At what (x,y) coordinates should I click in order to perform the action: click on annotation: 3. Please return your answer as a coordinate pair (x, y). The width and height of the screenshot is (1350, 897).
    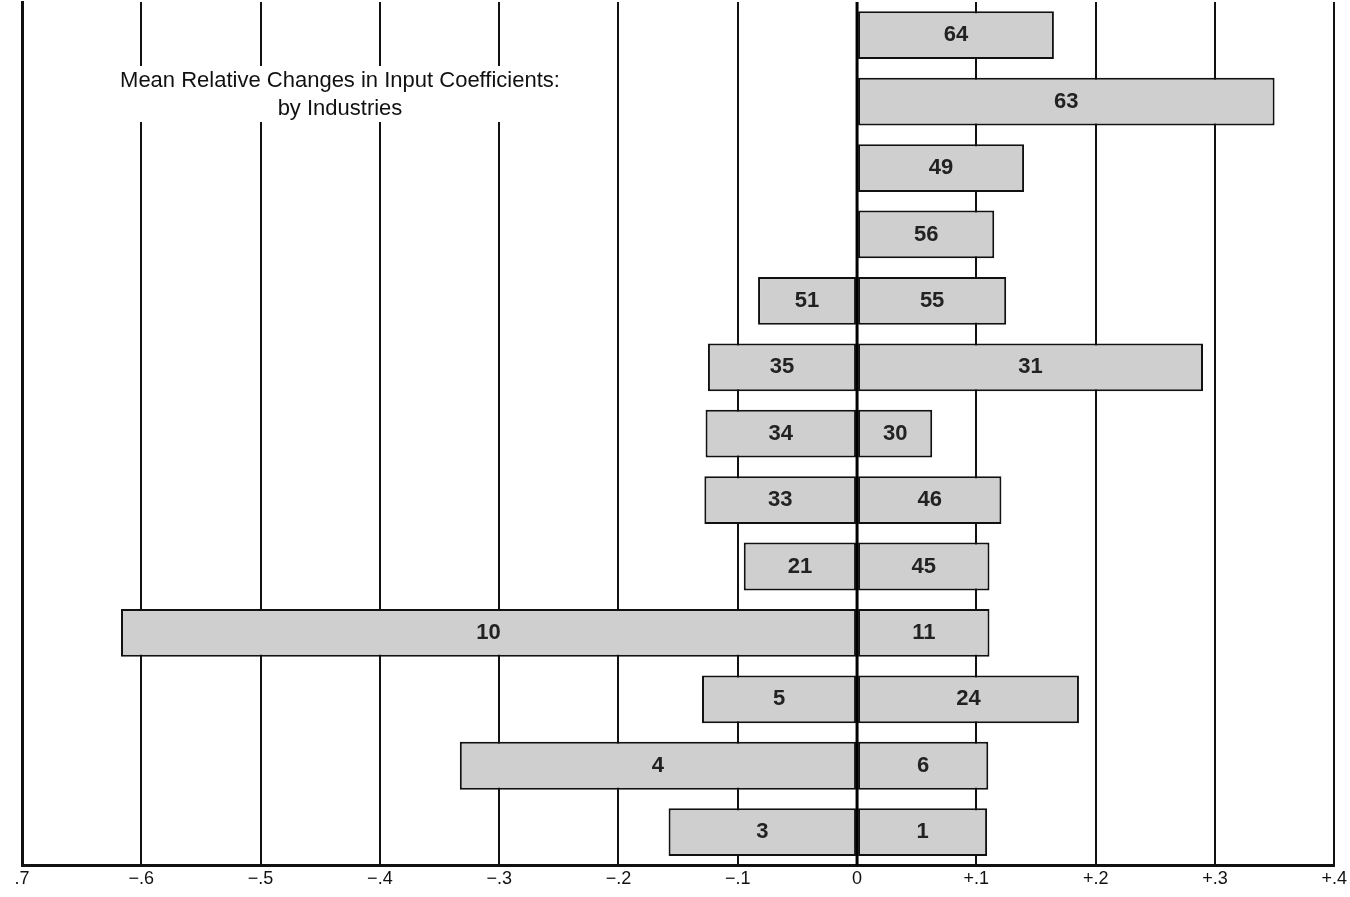
    Looking at the image, I should click on (762, 831).